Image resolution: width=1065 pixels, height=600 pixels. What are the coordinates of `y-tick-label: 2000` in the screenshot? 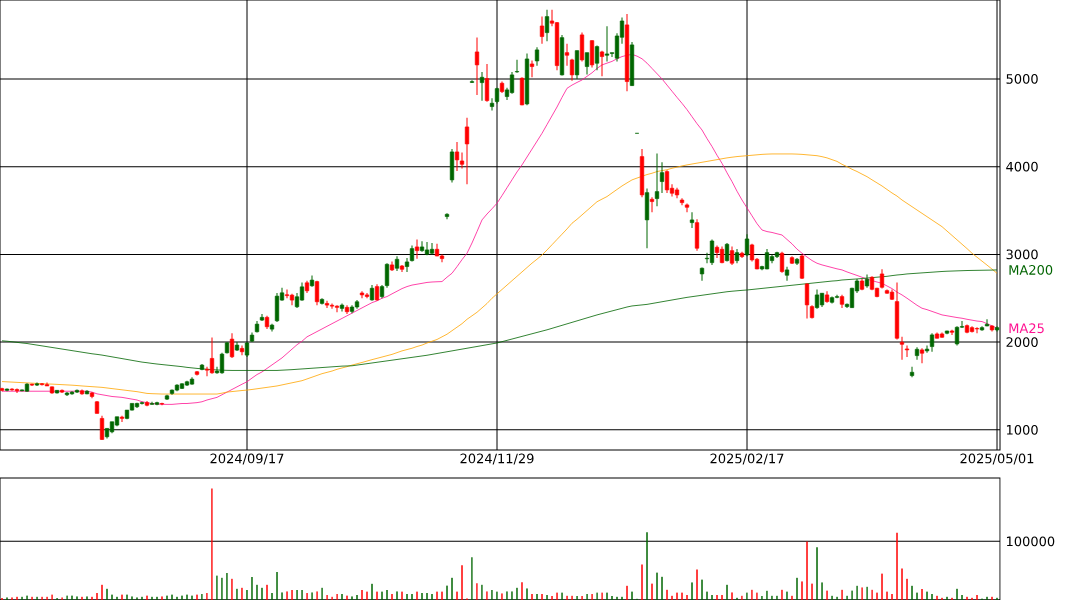 It's located at (1022, 342).